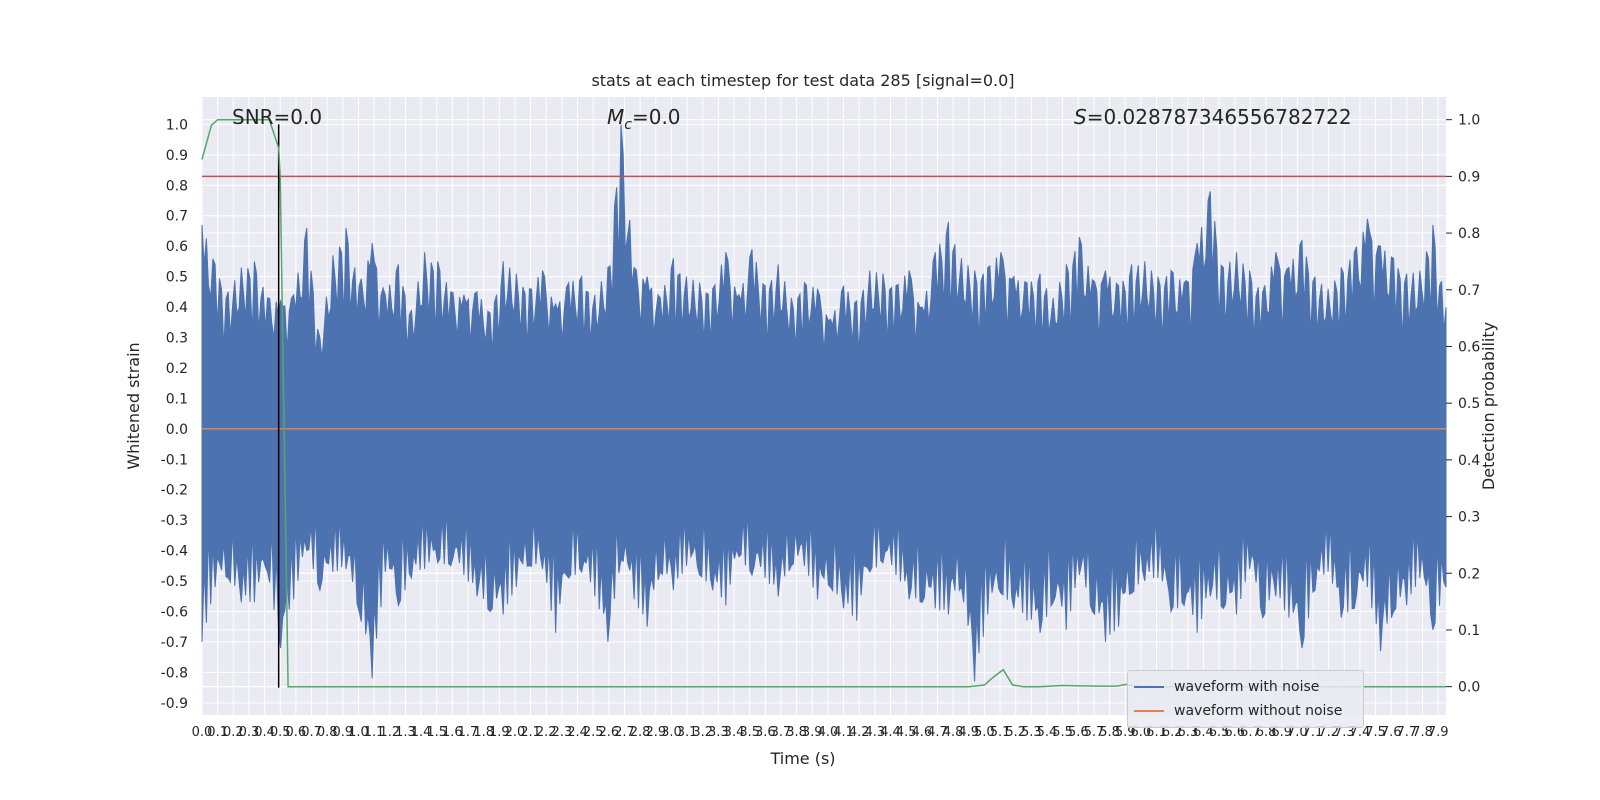 This screenshot has width=1600, height=800. I want to click on x-tick-label: 5.7, so click(1094, 732).